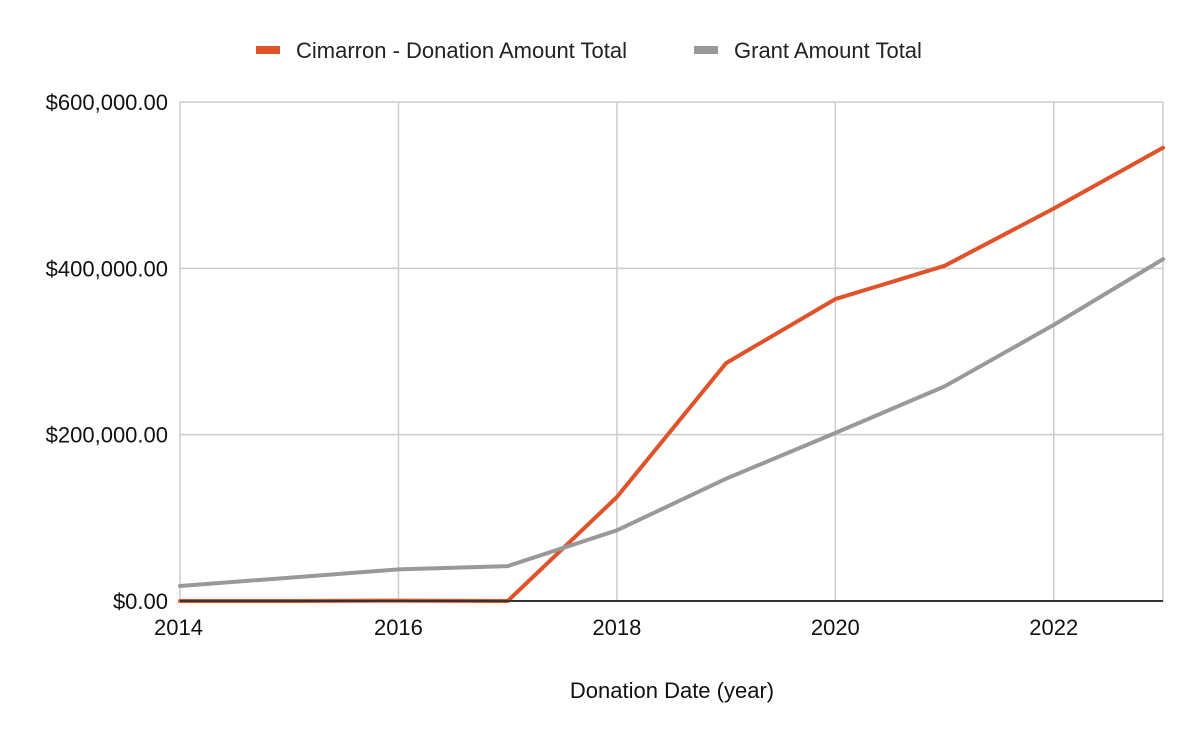 Image resolution: width=1200 pixels, height=742 pixels. Describe the element at coordinates (461, 50) in the screenshot. I see `legend-label: Cimarron - Donation Amount Total` at that location.